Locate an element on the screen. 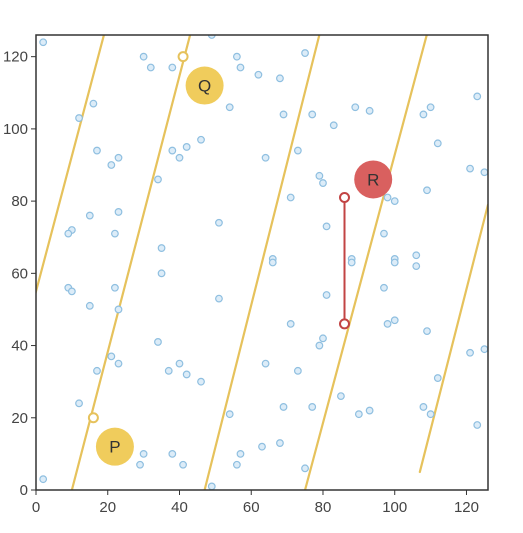 Image resolution: width=523 pixels, height=533 pixels. badge-label-p: P is located at coordinates (114, 447).